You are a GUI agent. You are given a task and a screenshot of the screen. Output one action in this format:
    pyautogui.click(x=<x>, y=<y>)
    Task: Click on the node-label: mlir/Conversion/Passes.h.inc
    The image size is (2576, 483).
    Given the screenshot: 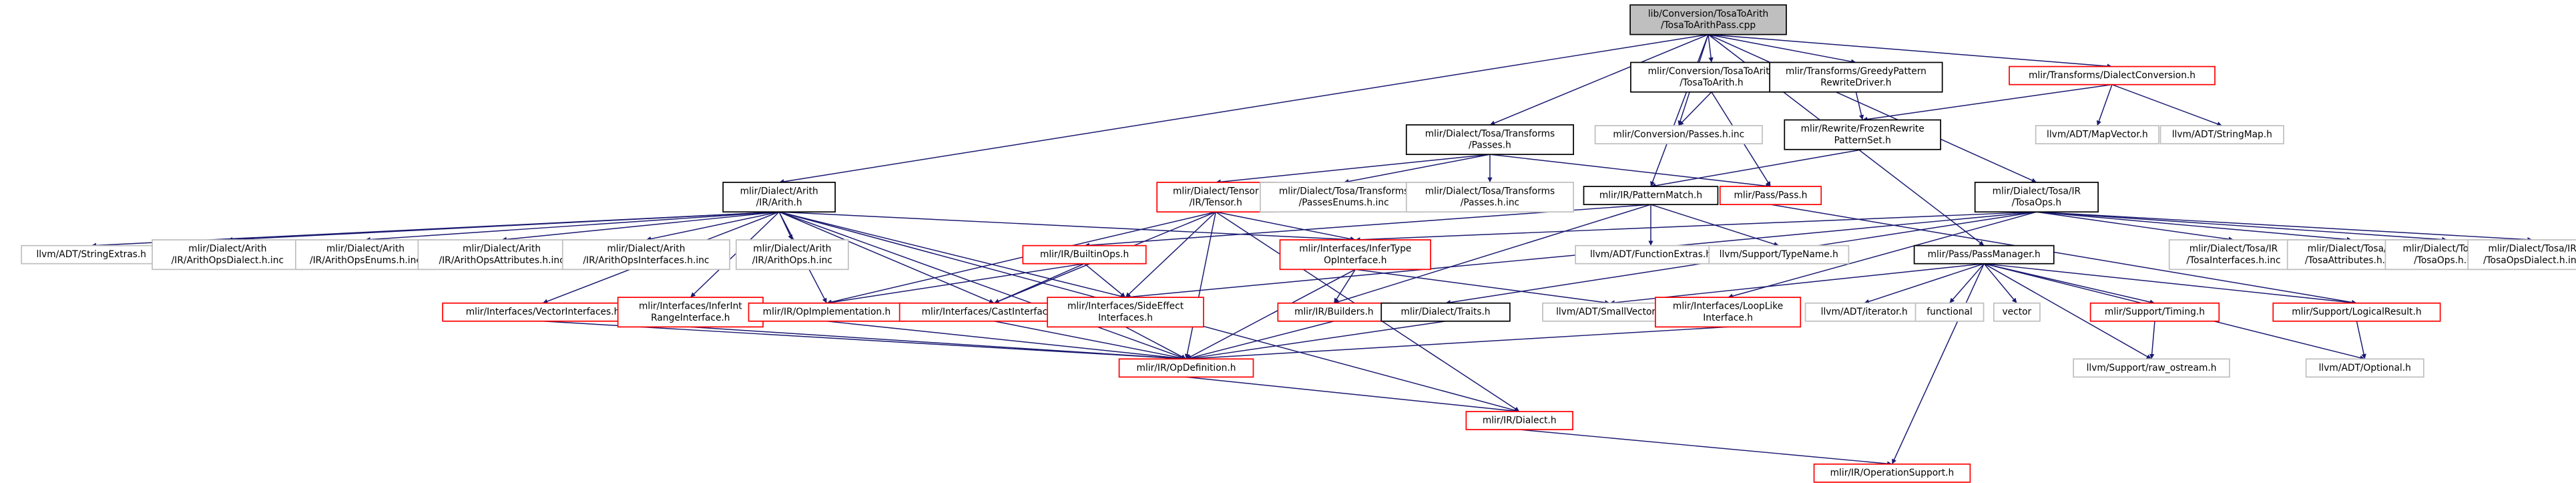 What is the action you would take?
    pyautogui.click(x=1678, y=135)
    